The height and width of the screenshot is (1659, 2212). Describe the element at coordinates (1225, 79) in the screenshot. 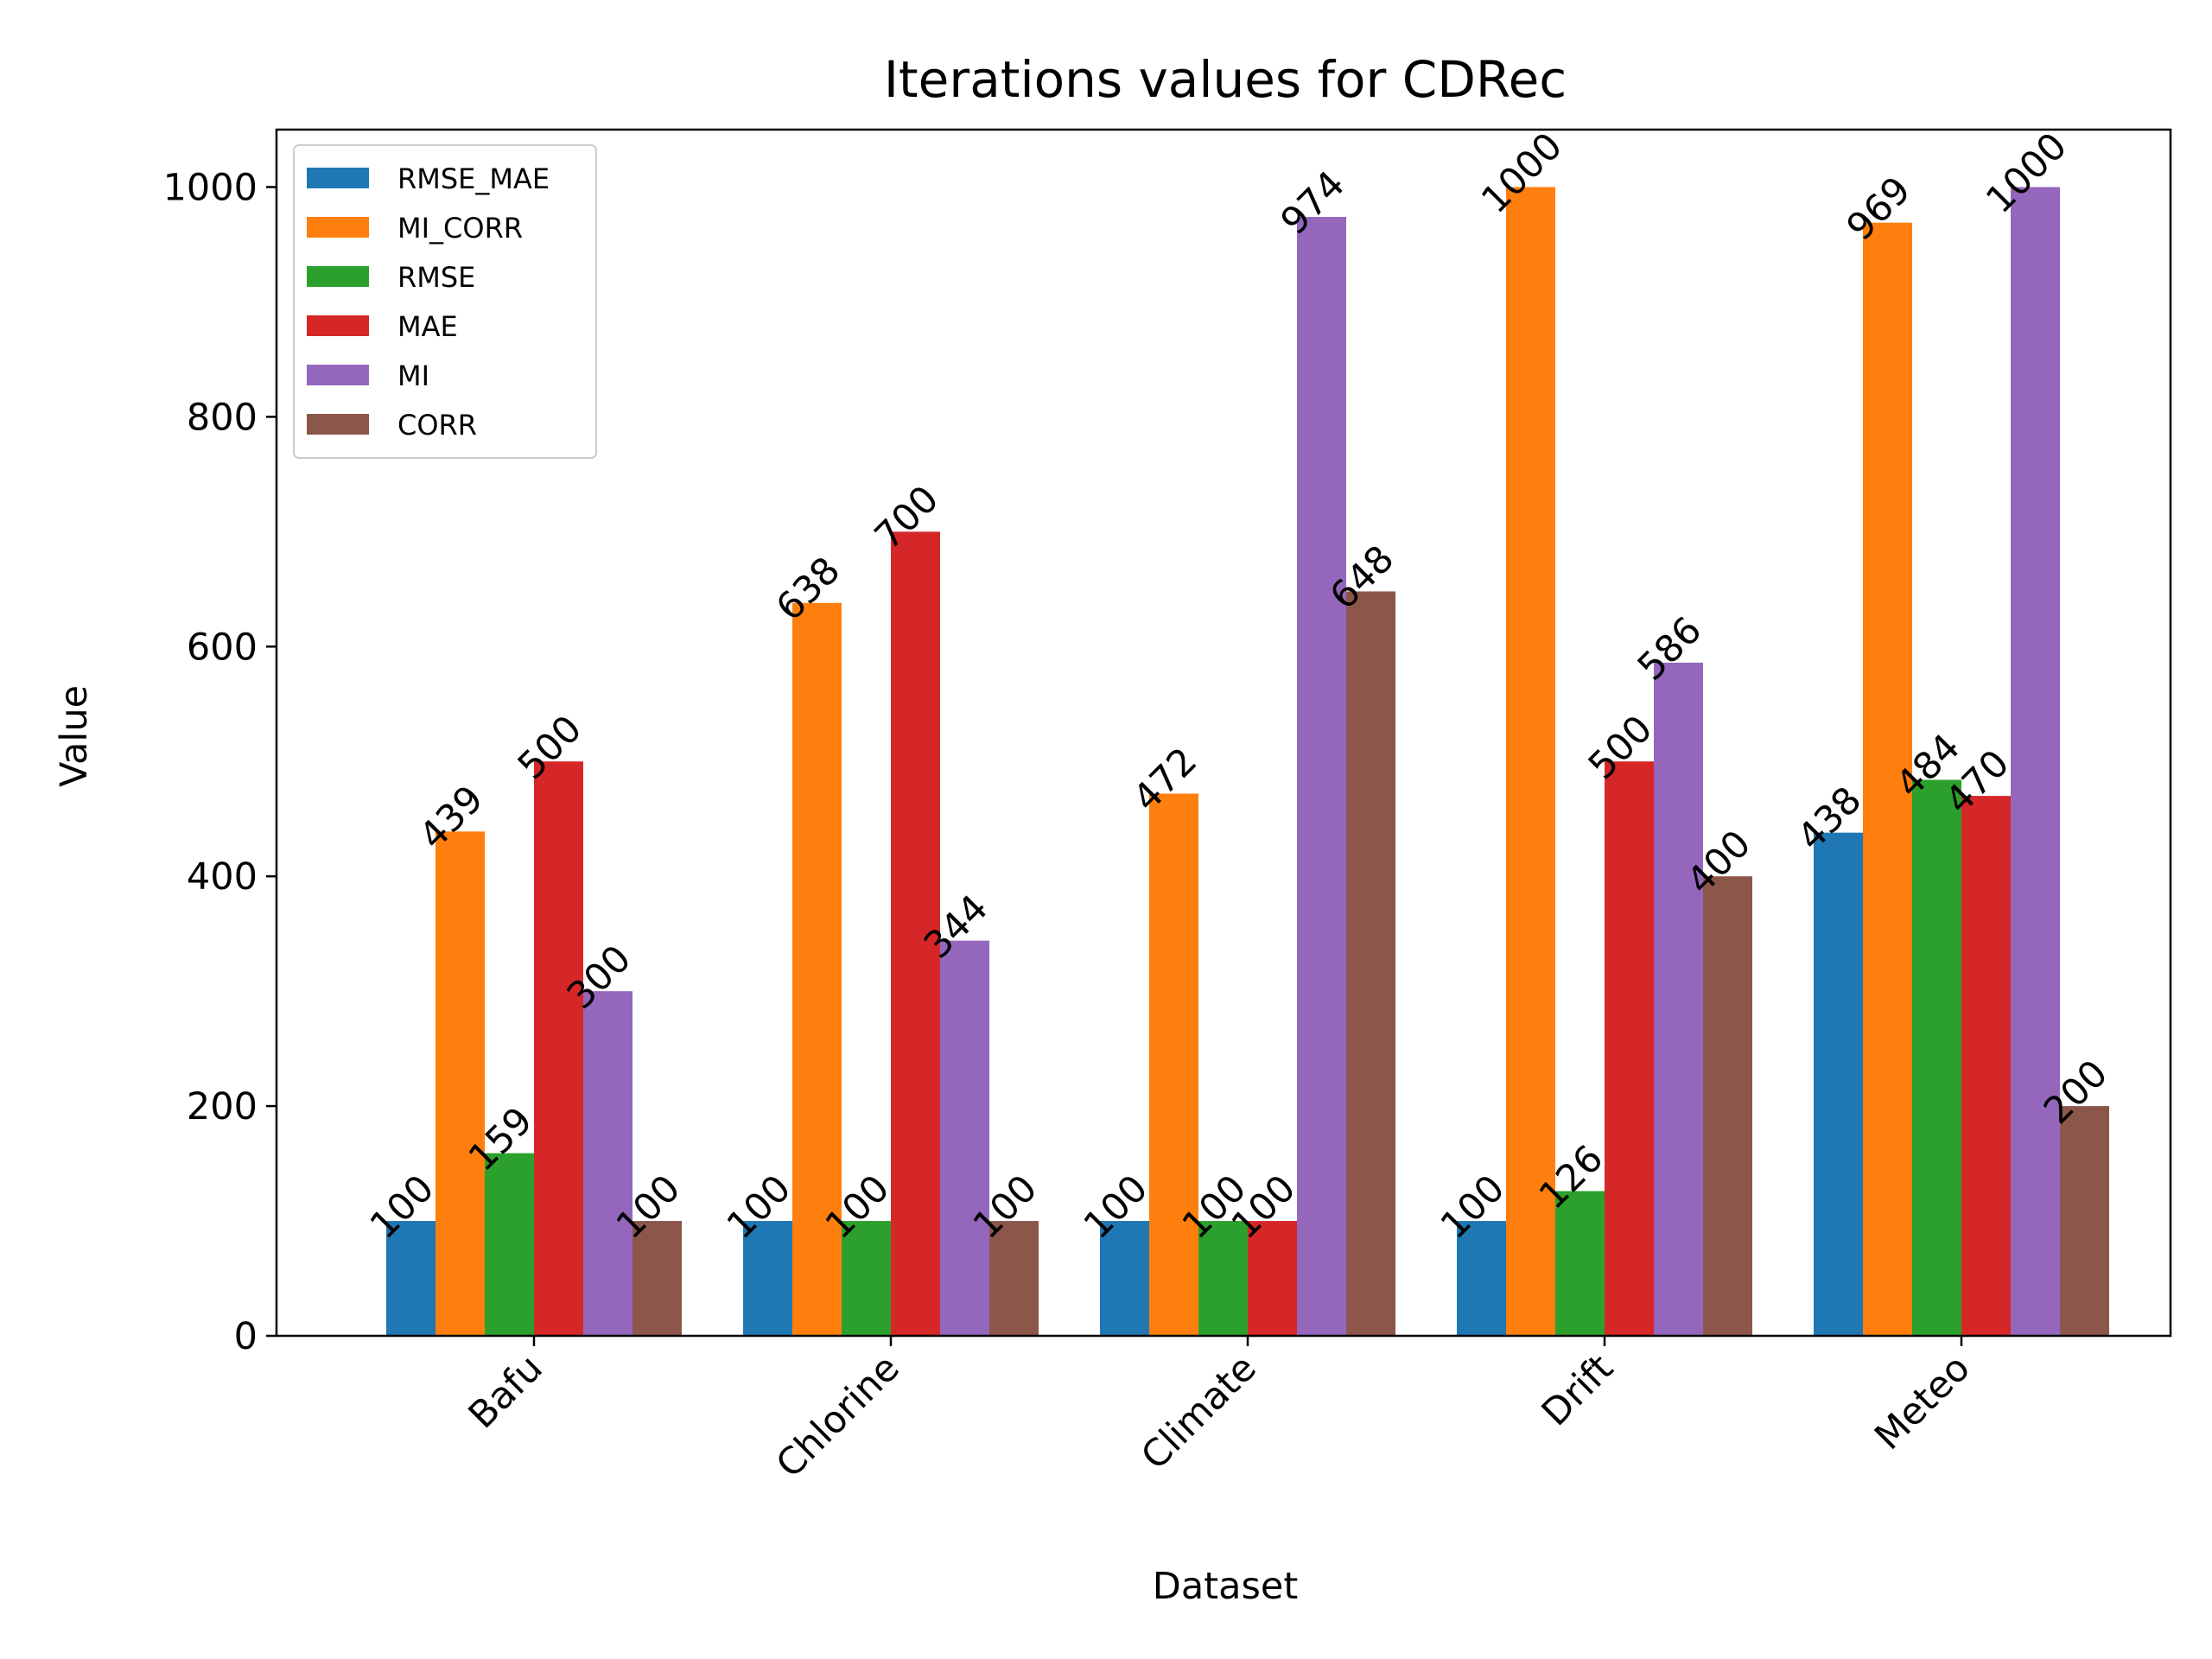

I see `chart-title: Iterations values for CDRec` at that location.